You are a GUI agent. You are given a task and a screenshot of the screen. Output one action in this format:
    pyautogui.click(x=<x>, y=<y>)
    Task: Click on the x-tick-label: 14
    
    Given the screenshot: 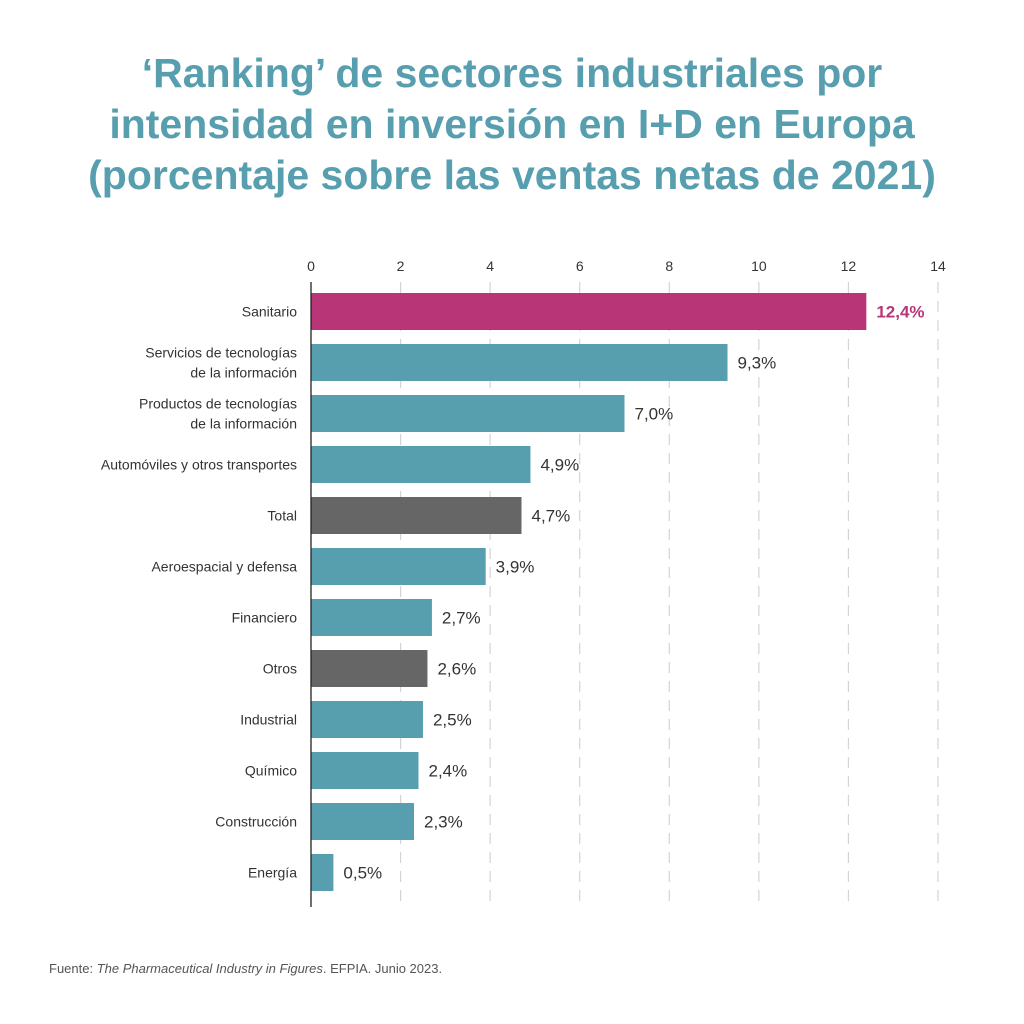 What is the action you would take?
    pyautogui.click(x=938, y=266)
    